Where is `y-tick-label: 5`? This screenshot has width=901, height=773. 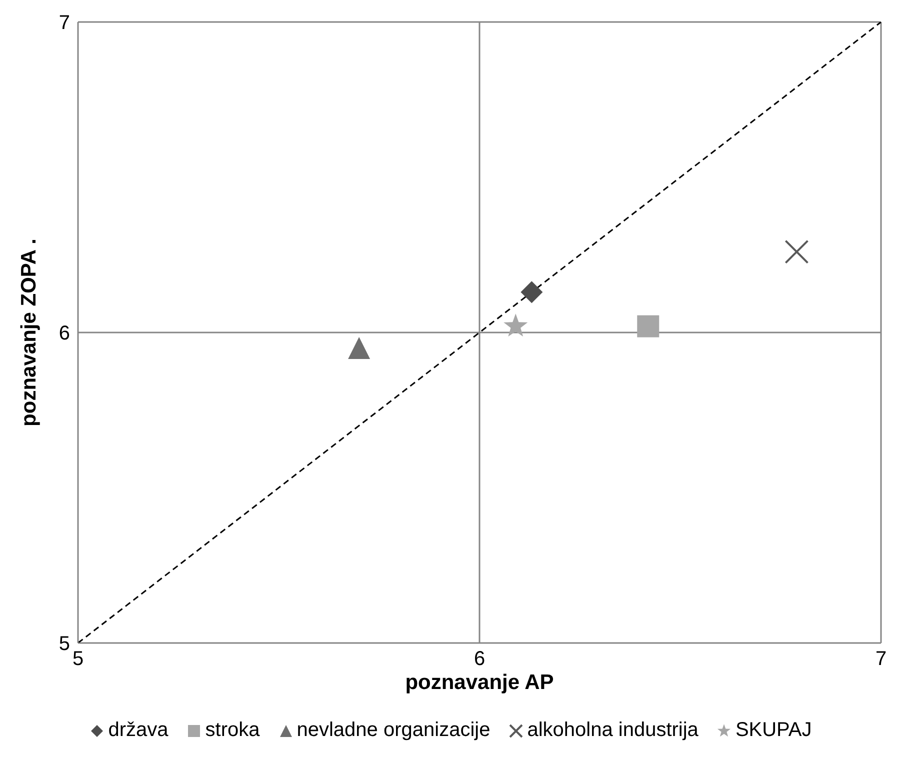
y-tick-label: 5 is located at coordinates (64, 644).